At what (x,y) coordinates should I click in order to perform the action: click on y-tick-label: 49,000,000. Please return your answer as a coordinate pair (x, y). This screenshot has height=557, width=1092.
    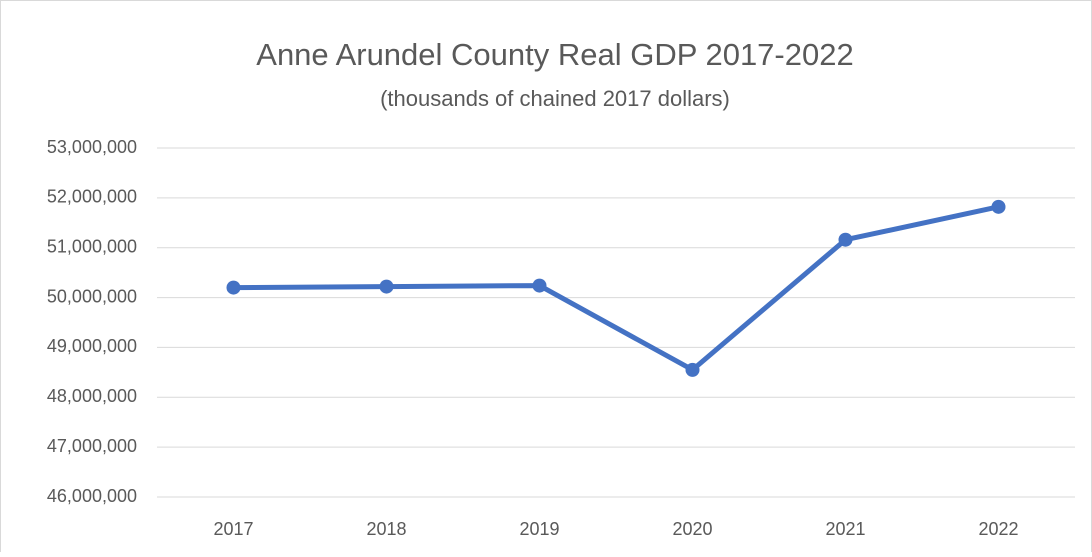
    Looking at the image, I should click on (92, 346).